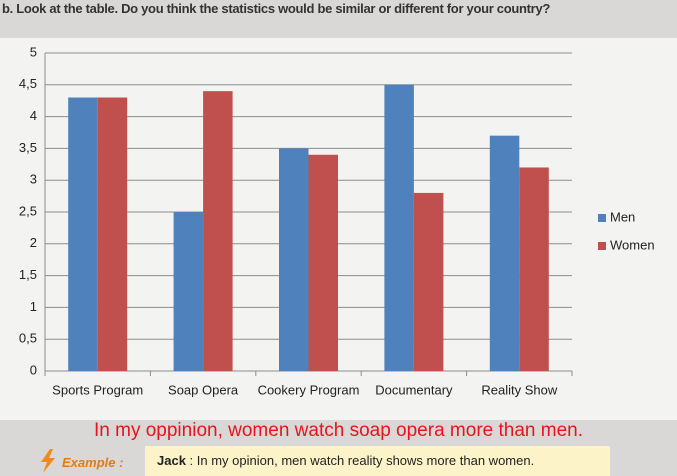 This screenshot has height=476, width=677. What do you see at coordinates (171, 460) in the screenshot?
I see `speaker: Jack` at bounding box center [171, 460].